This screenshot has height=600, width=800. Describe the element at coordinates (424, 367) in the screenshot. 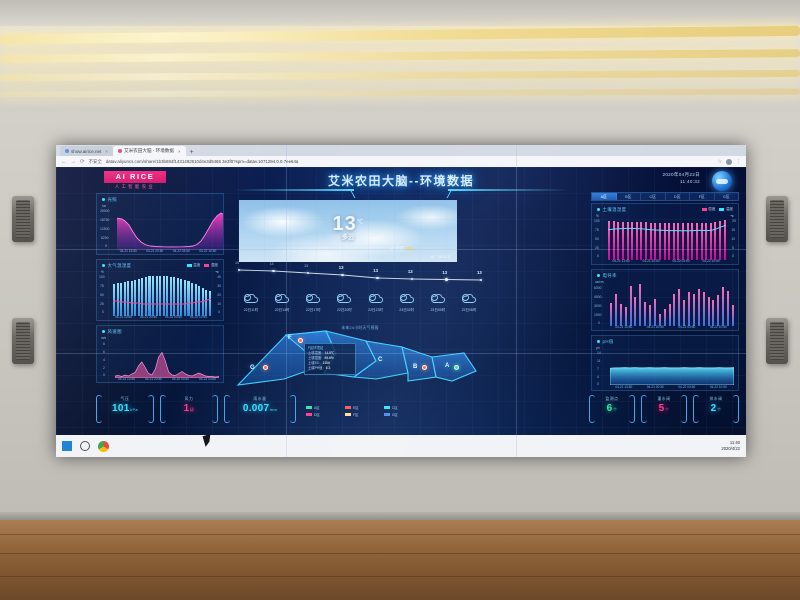

I see `monitor-pin-B` at that location.